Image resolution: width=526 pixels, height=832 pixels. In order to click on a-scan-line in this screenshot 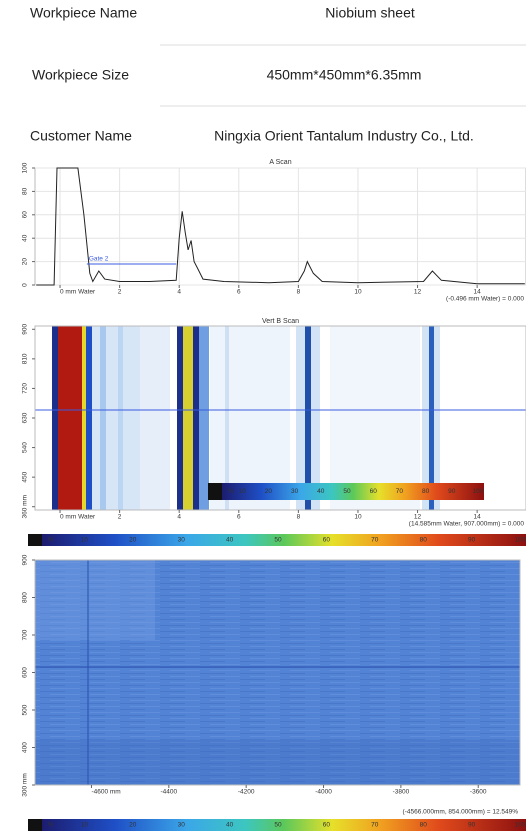, I will do `click(280, 226)`.